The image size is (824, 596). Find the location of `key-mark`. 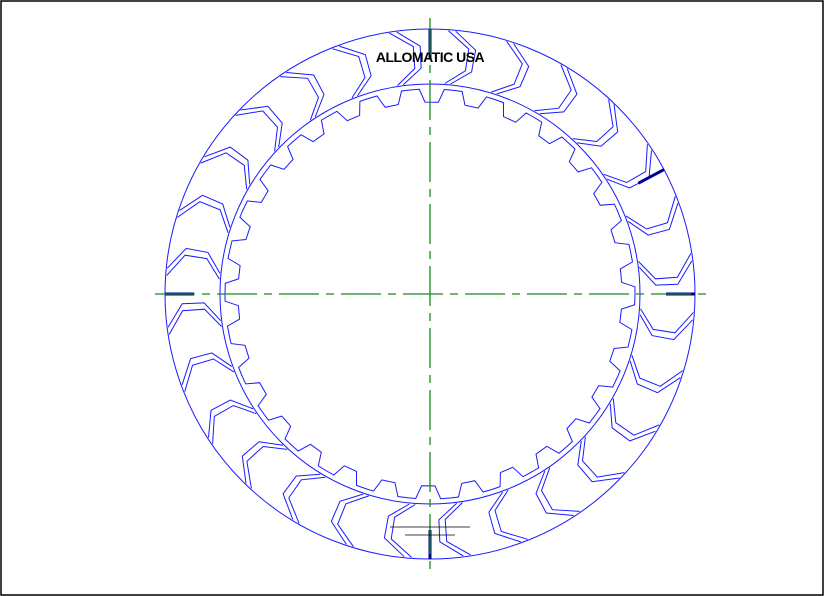

key-mark is located at coordinates (651, 176).